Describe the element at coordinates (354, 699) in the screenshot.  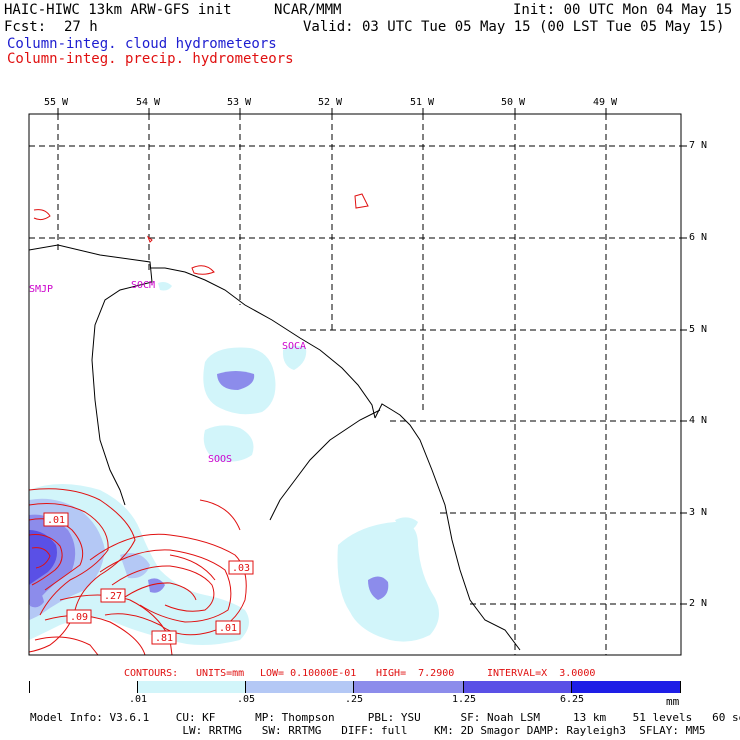
I see `color-key-tick: .25` at that location.